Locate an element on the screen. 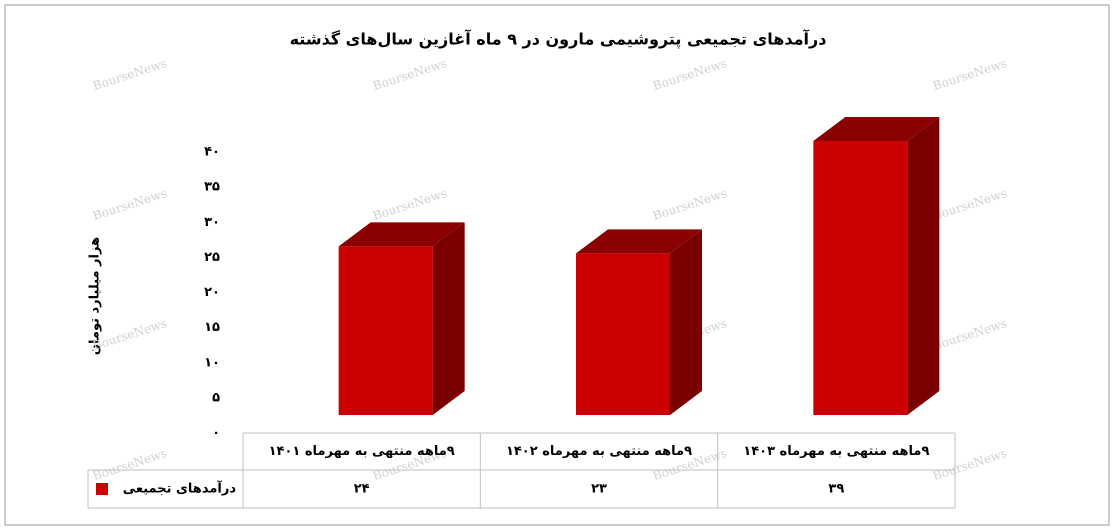  data-label: ۲۴ is located at coordinates (362, 489).